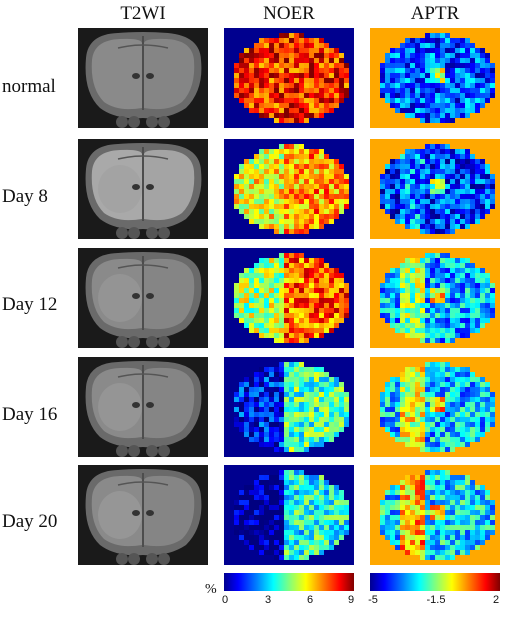 The width and height of the screenshot is (507, 618). What do you see at coordinates (143, 13) in the screenshot?
I see `column-header-t2wi: T2WI` at bounding box center [143, 13].